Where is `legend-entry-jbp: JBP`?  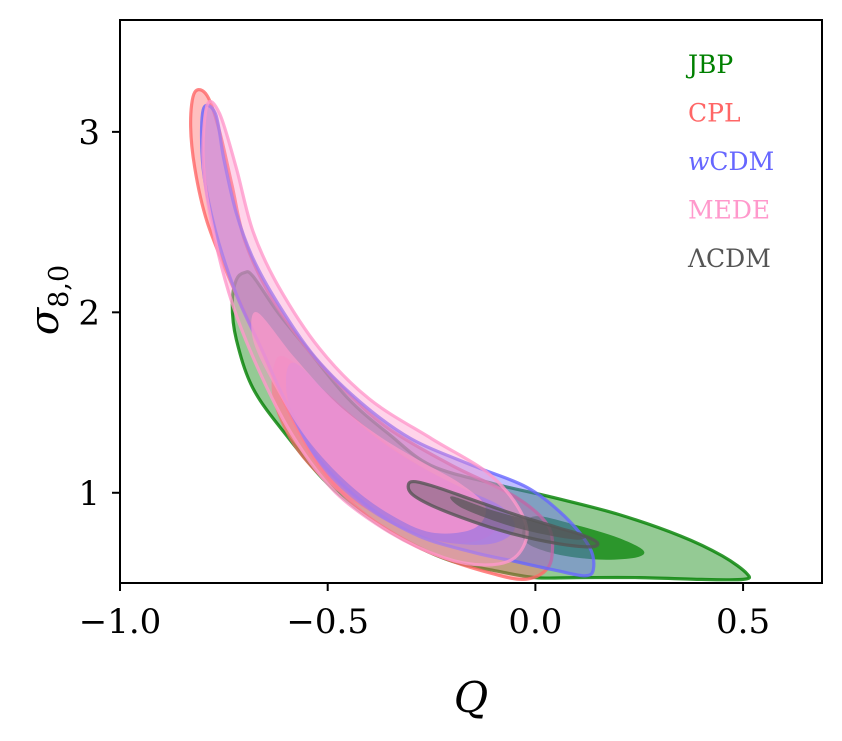
legend-entry-jbp: JBP is located at coordinates (709, 64).